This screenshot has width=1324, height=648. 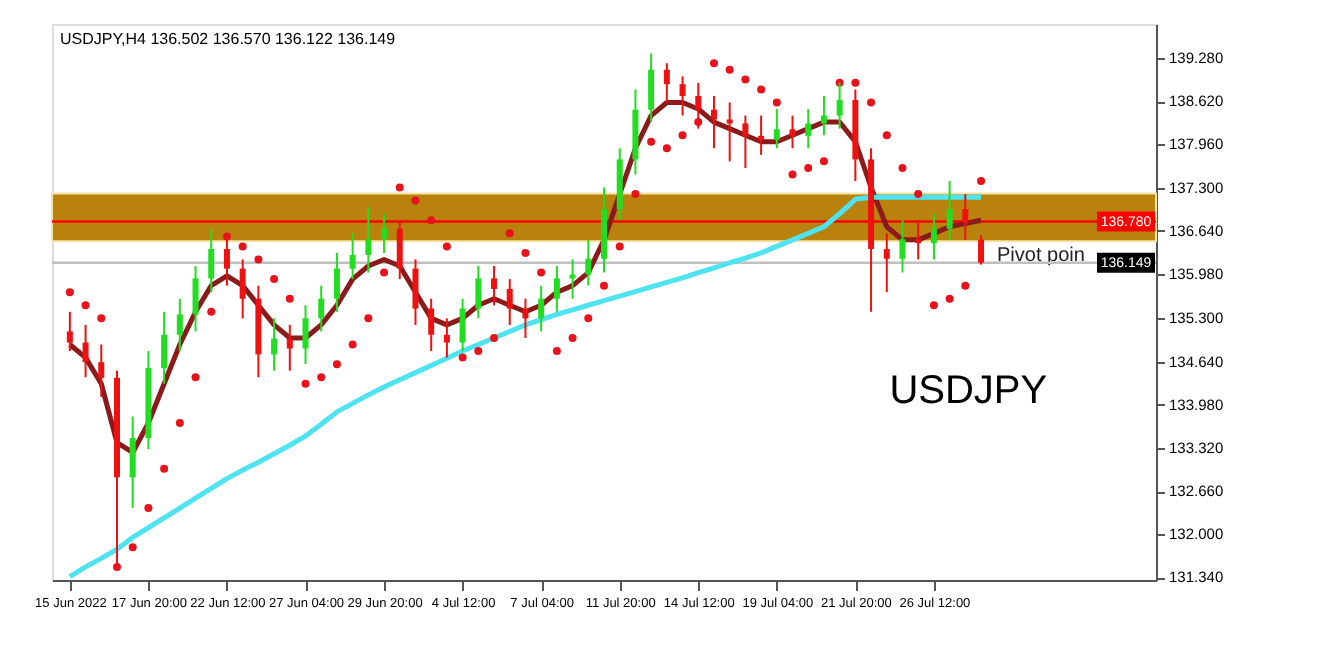 What do you see at coordinates (1041, 256) in the screenshot?
I see `band-label: Pivot poin` at bounding box center [1041, 256].